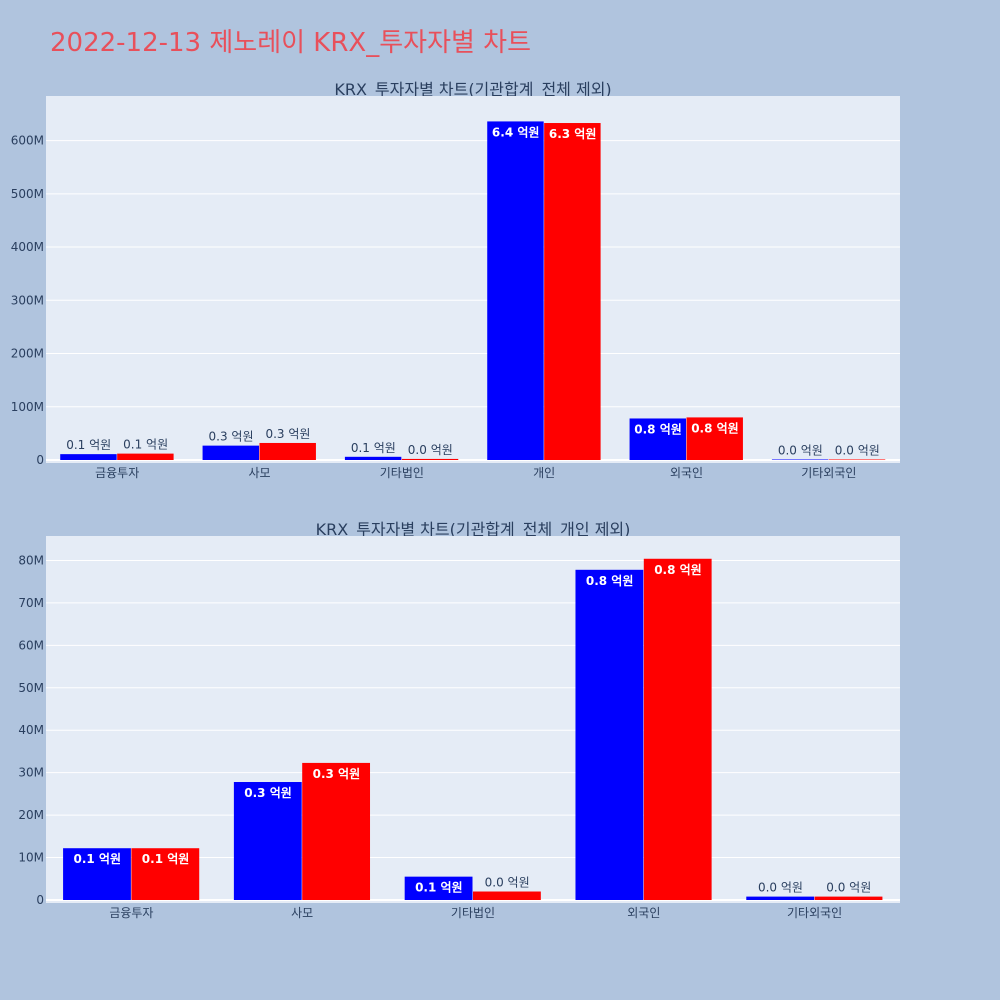 The width and height of the screenshot is (1000, 1000). Describe the element at coordinates (31, 603) in the screenshot. I see `y-tick-label: 70M` at that location.